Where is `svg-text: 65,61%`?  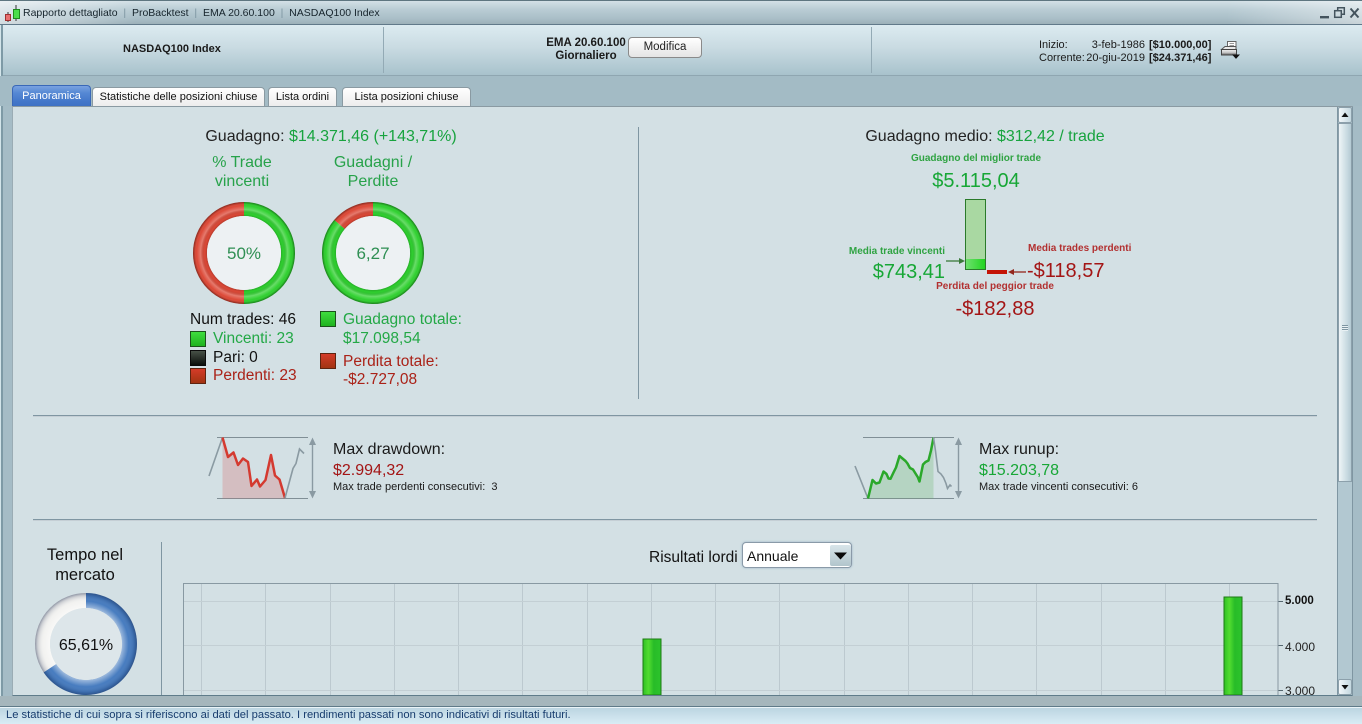 svg-text: 65,61% is located at coordinates (86, 645).